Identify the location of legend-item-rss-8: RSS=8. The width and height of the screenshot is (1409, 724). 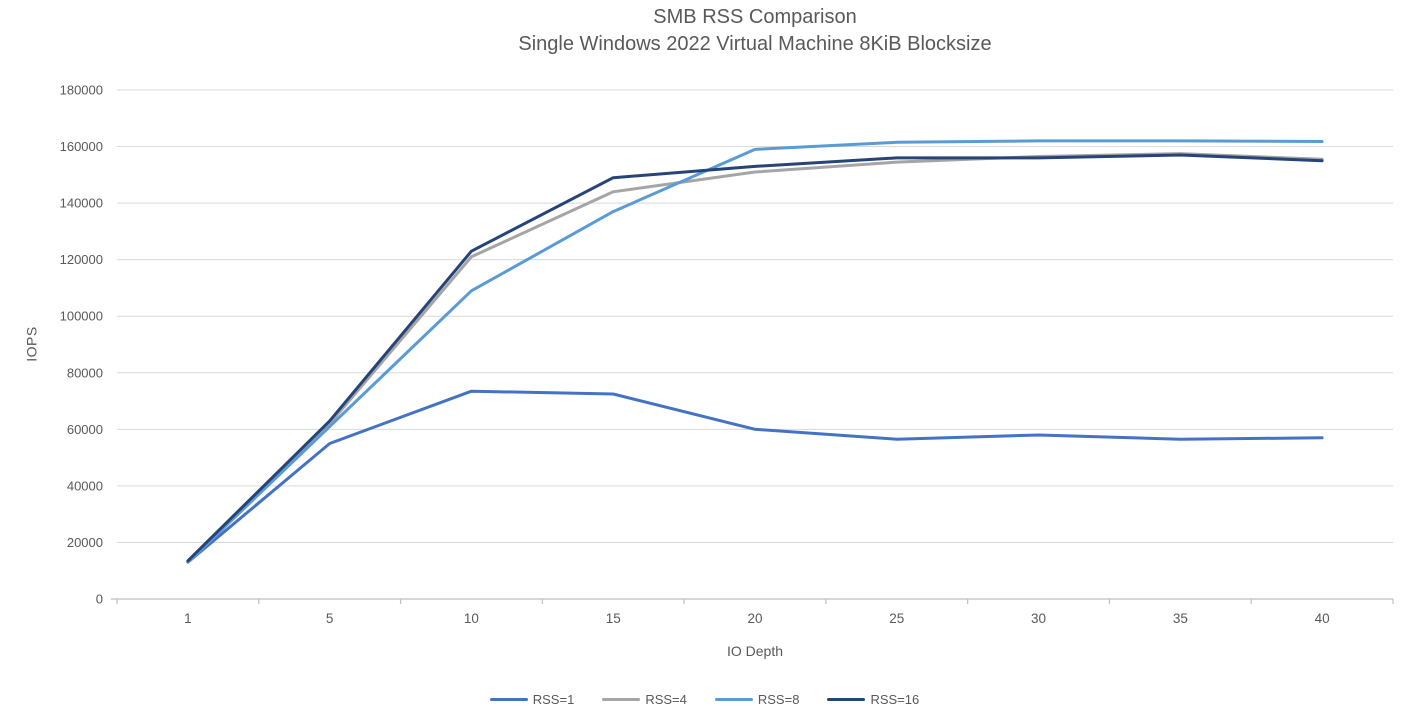
(757, 699).